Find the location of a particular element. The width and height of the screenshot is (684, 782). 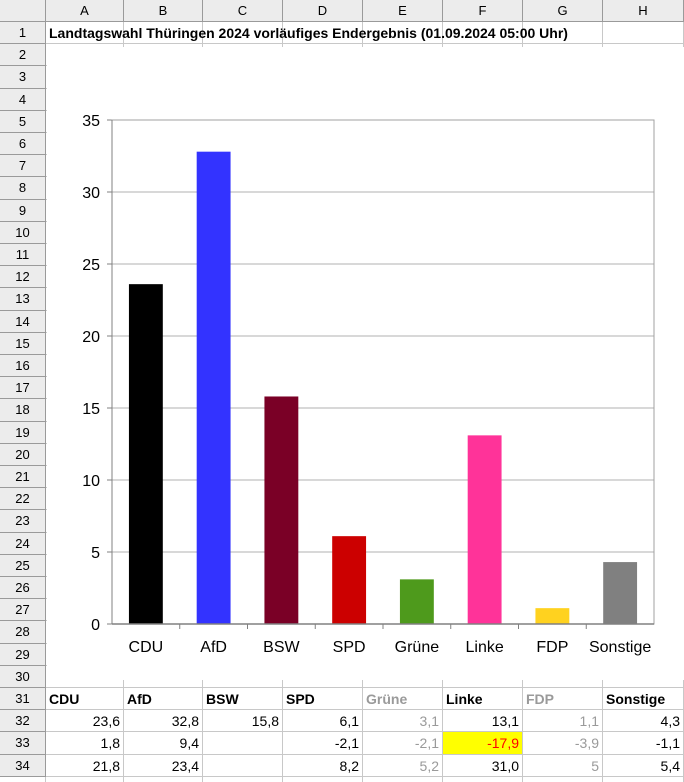

row-header-6: 6 is located at coordinates (23, 144).